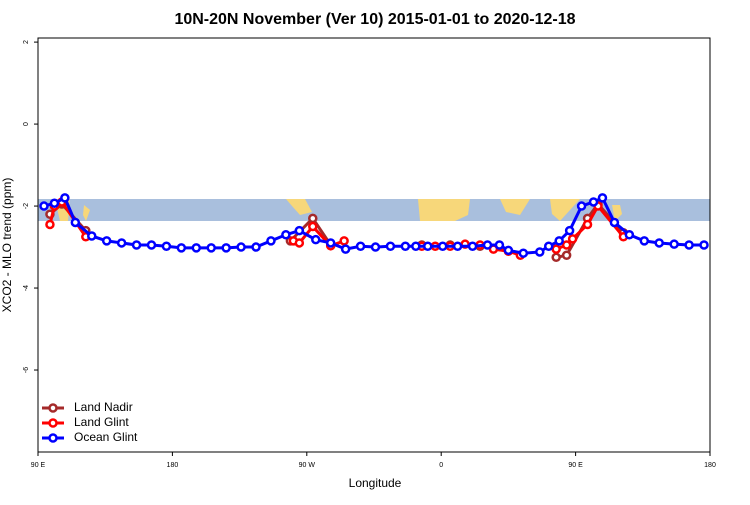 The width and height of the screenshot is (750, 505). Describe the element at coordinates (374, 210) in the screenshot. I see `map-strip` at that location.